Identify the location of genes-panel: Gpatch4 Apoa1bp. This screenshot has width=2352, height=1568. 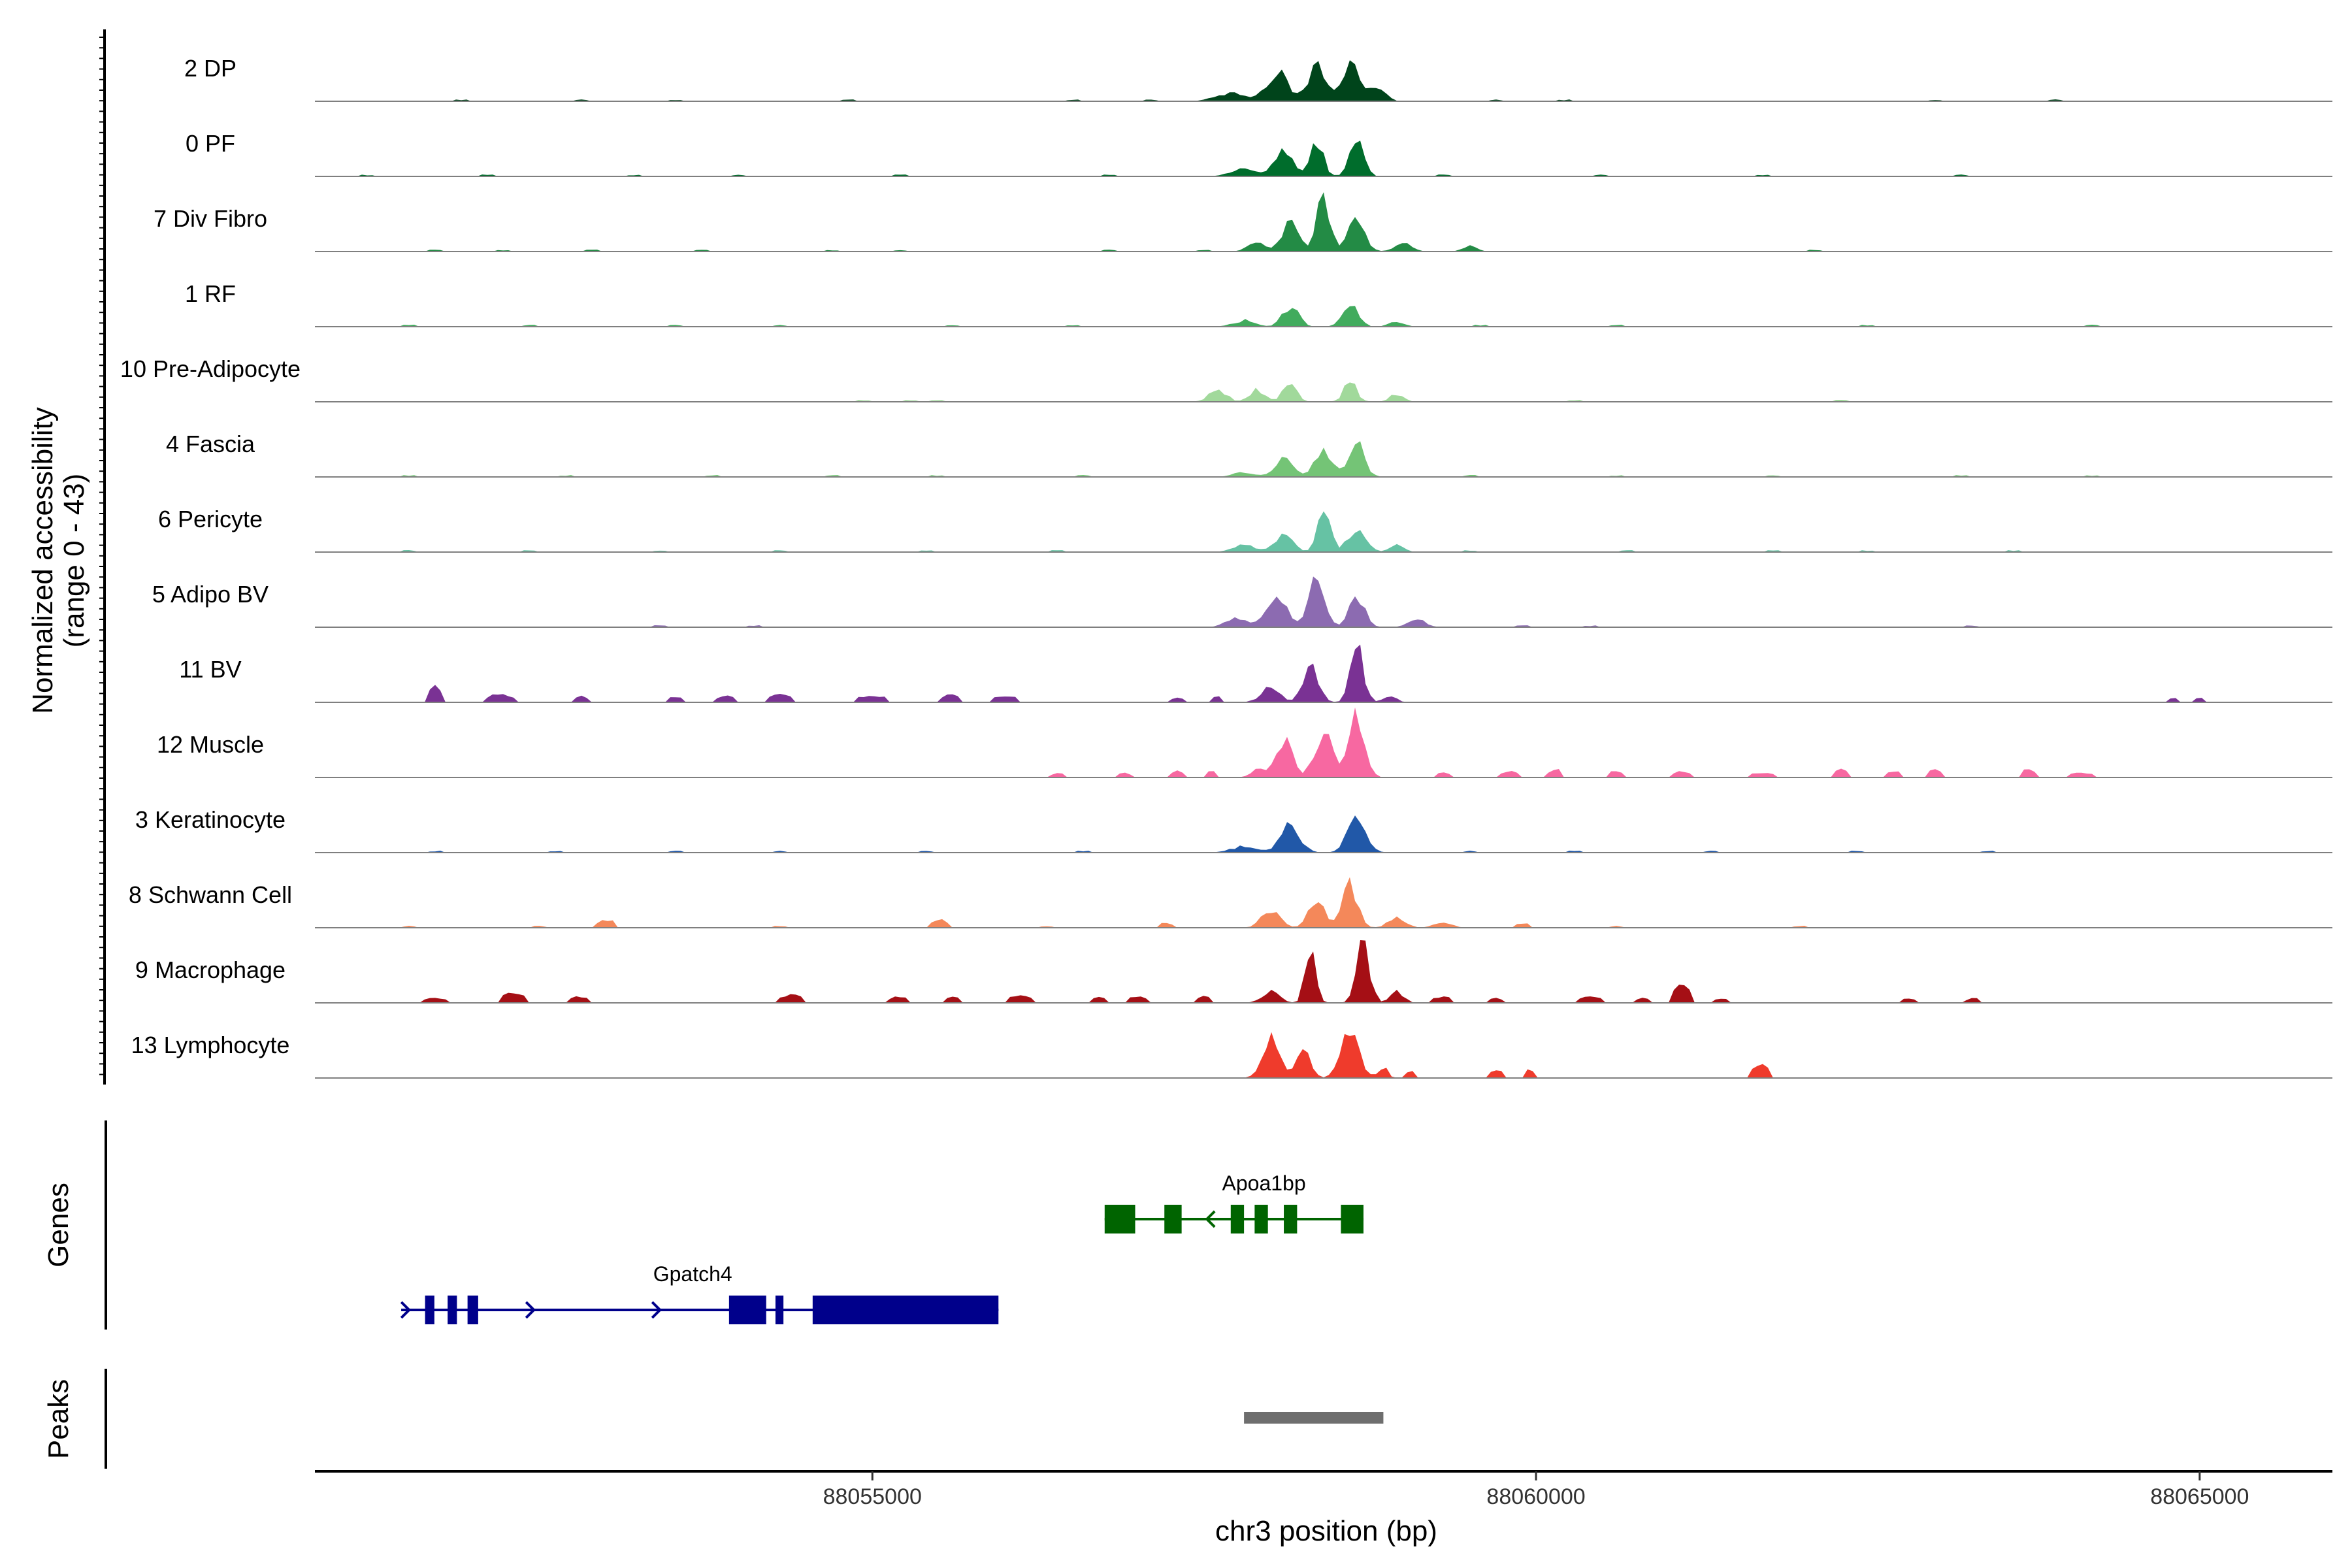
(882, 1247).